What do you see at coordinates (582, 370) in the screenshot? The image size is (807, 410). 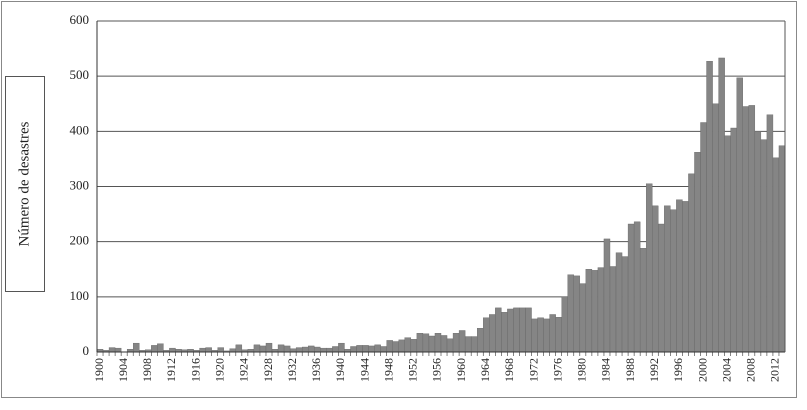 I see `x-tick-label: 1980` at bounding box center [582, 370].